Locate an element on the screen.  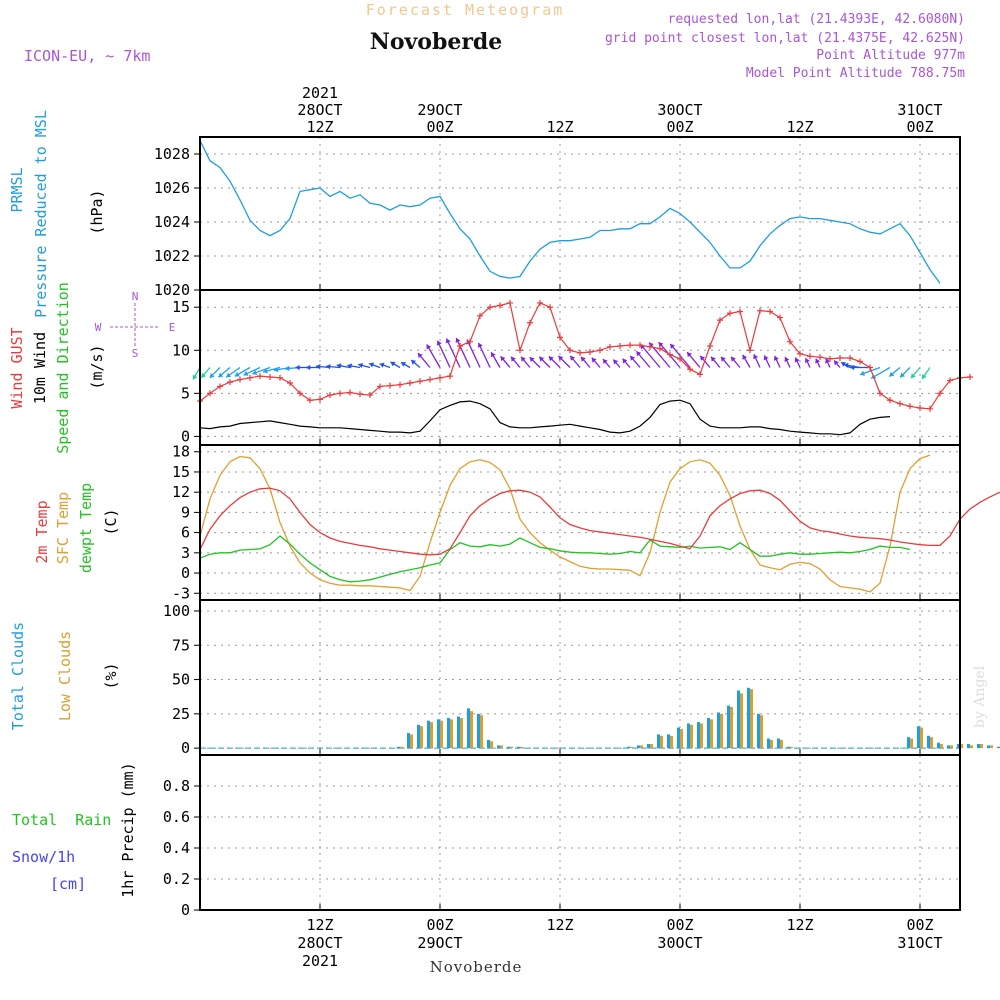
y-tick-label: 12 is located at coordinates (181, 492).